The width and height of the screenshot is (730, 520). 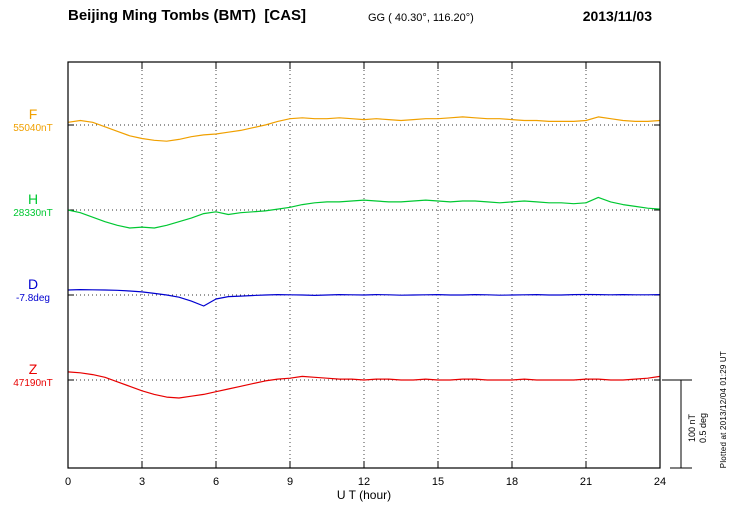 What do you see at coordinates (364, 495) in the screenshot?
I see `x-axis-label: U T (hour)` at bounding box center [364, 495].